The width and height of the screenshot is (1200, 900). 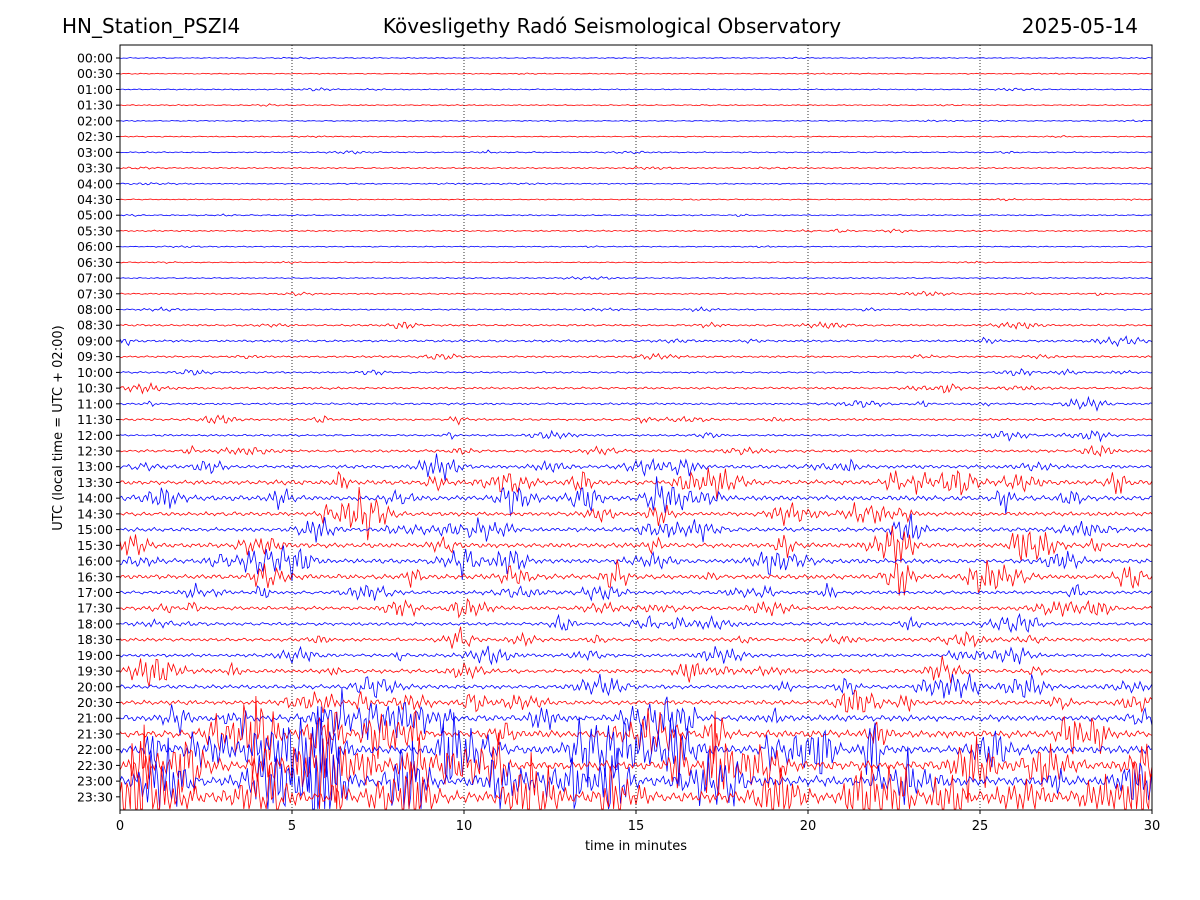 I want to click on y-tick-label: 05:30, so click(x=95, y=230).